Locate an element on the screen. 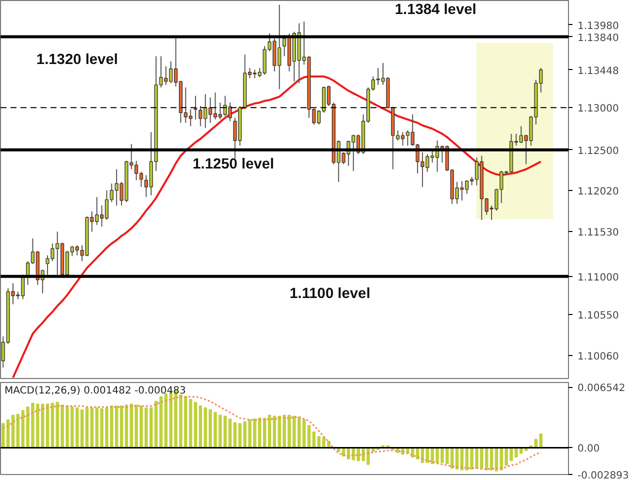  chart-title: MACD(12,26,9) 0.001482 -0.000483 is located at coordinates (95, 391).